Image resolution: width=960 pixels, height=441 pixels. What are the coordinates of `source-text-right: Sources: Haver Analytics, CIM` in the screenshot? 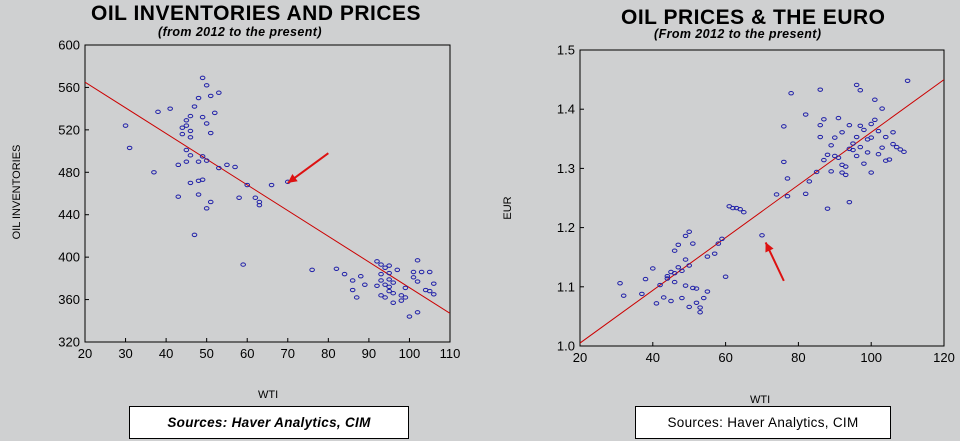 It's located at (763, 422).